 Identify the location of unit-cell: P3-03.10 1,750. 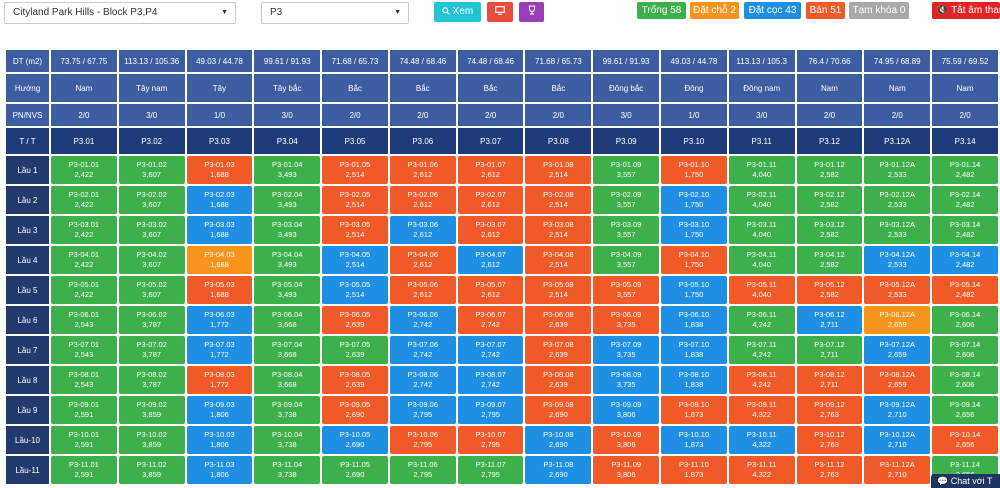
(694, 230).